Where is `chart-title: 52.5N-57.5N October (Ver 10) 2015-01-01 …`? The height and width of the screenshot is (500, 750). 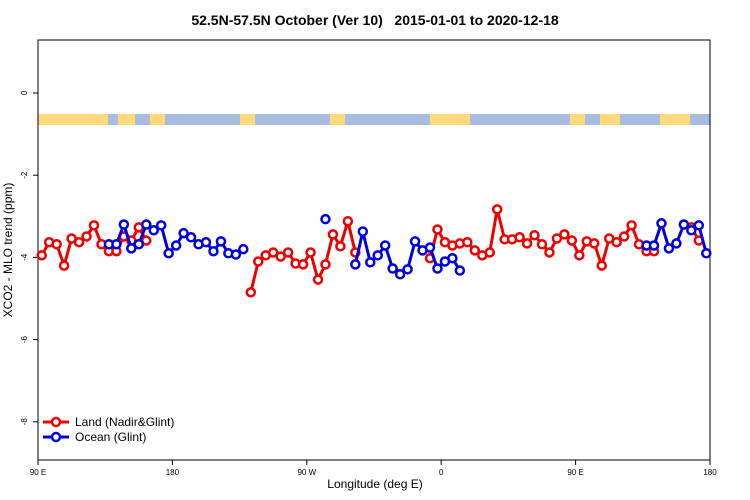 chart-title: 52.5N-57.5N October (Ver 10) 2015-01-01 … is located at coordinates (375, 20).